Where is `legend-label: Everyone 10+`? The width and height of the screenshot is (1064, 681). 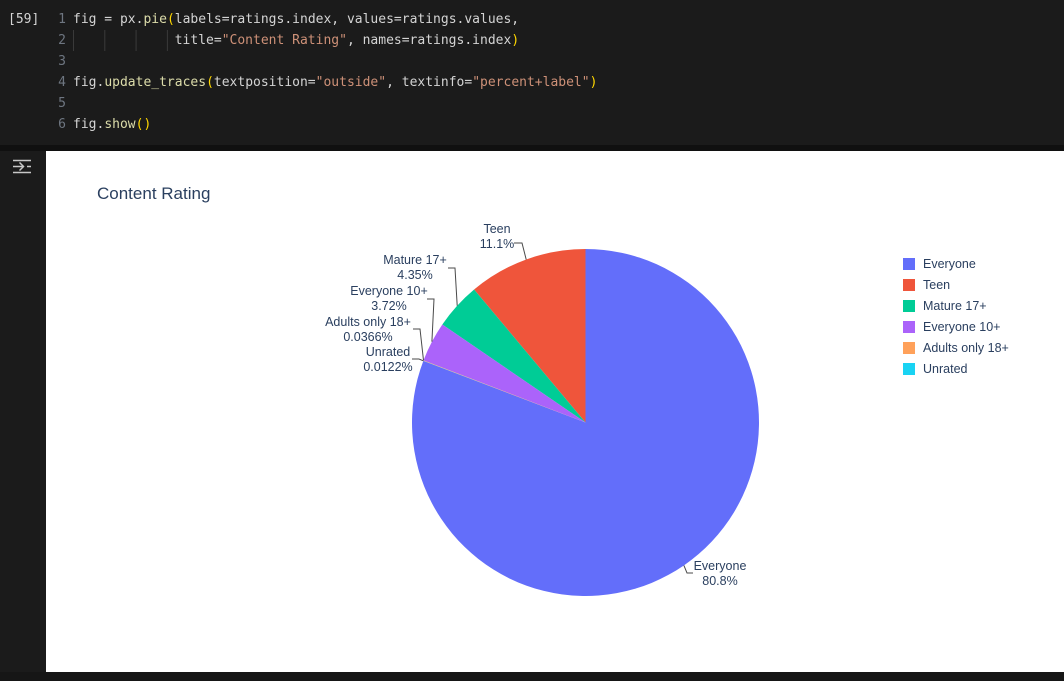
legend-label: Everyone 10+ is located at coordinates (962, 327).